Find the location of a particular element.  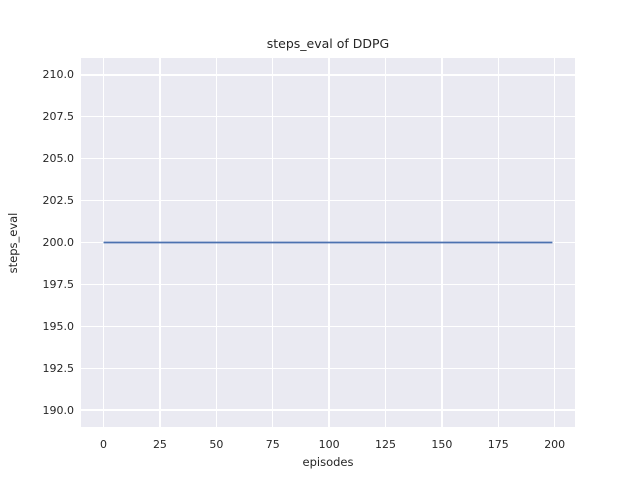

y-tick-label: 205.0 is located at coordinates (58, 159).